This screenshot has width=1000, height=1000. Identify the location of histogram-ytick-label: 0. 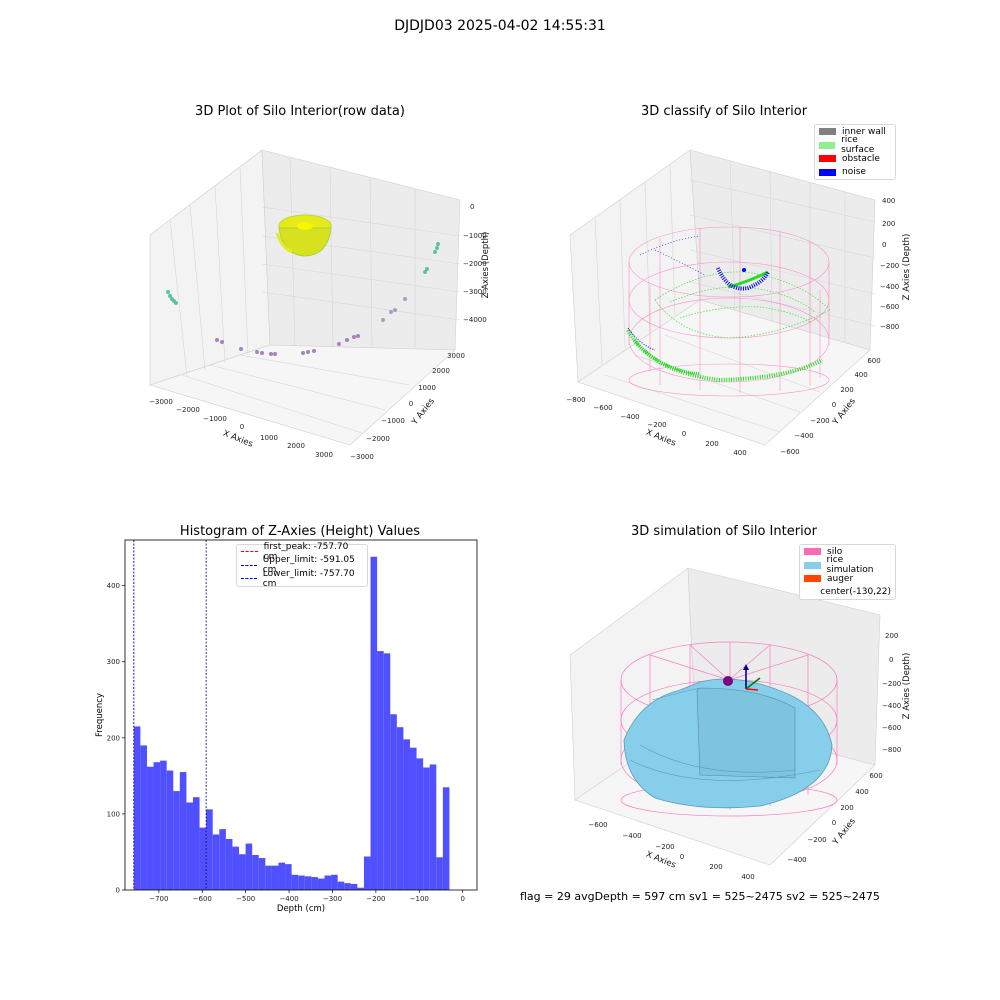
(118, 891).